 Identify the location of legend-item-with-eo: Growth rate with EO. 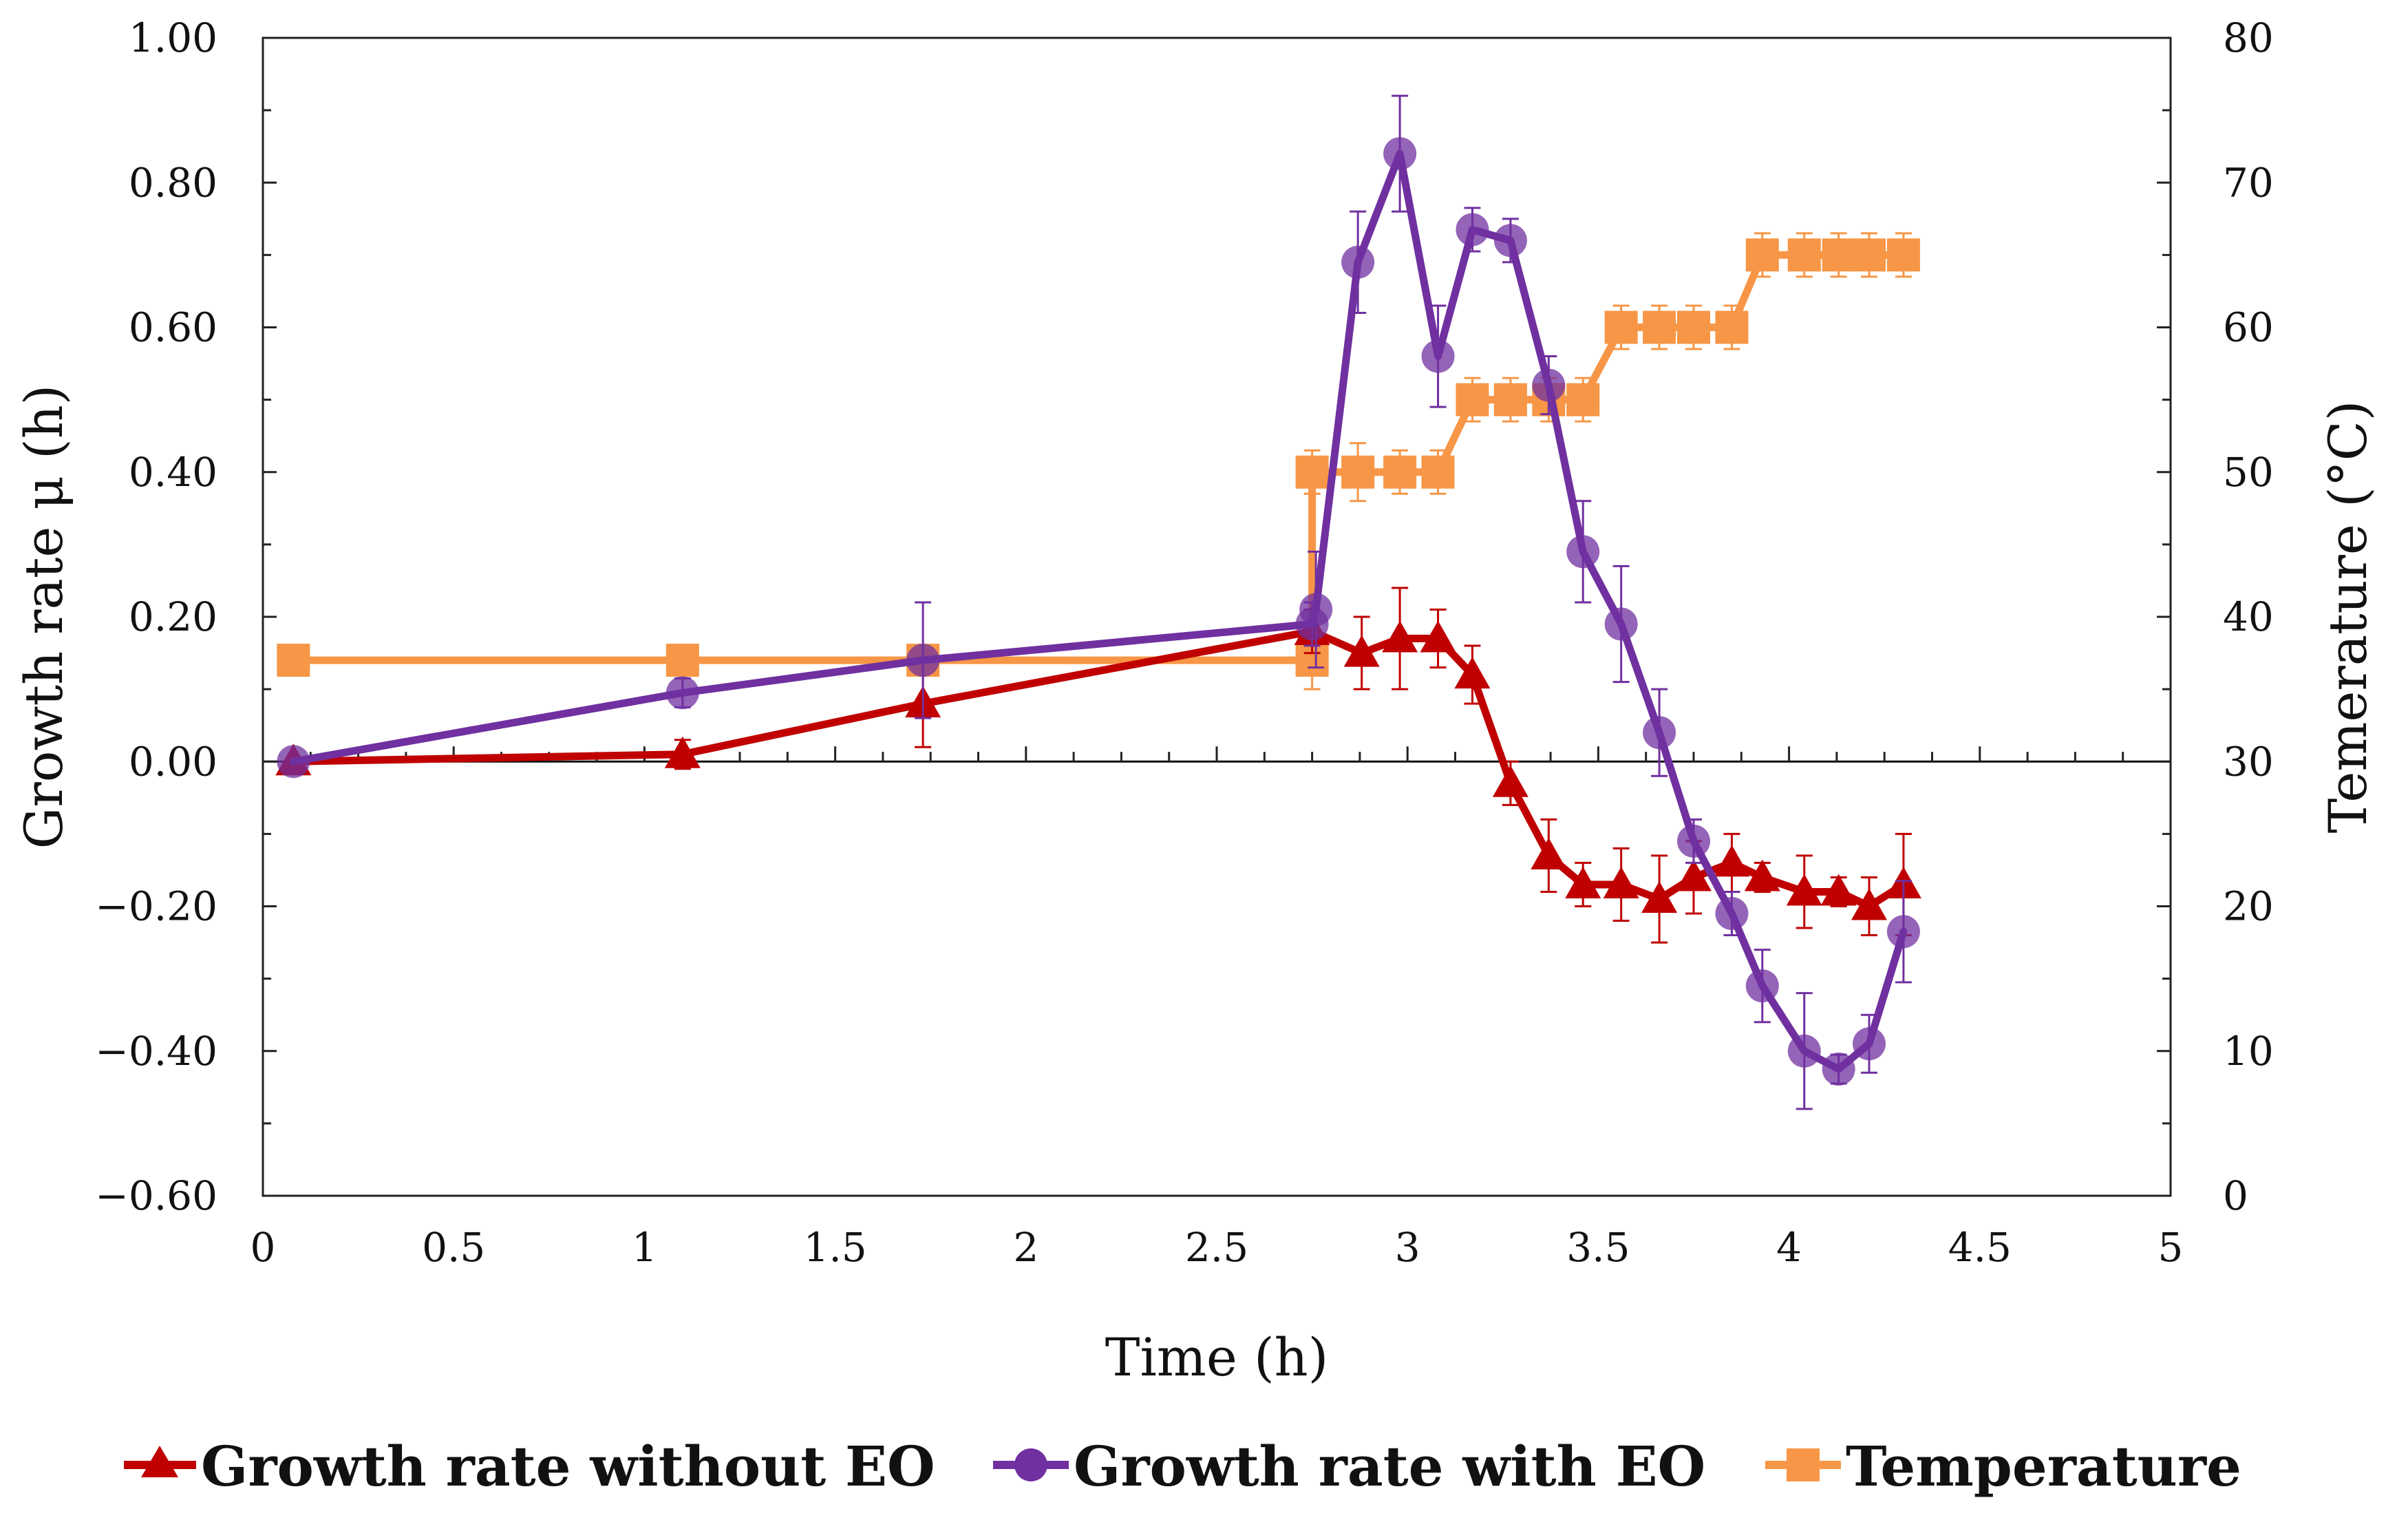
(1349, 1466).